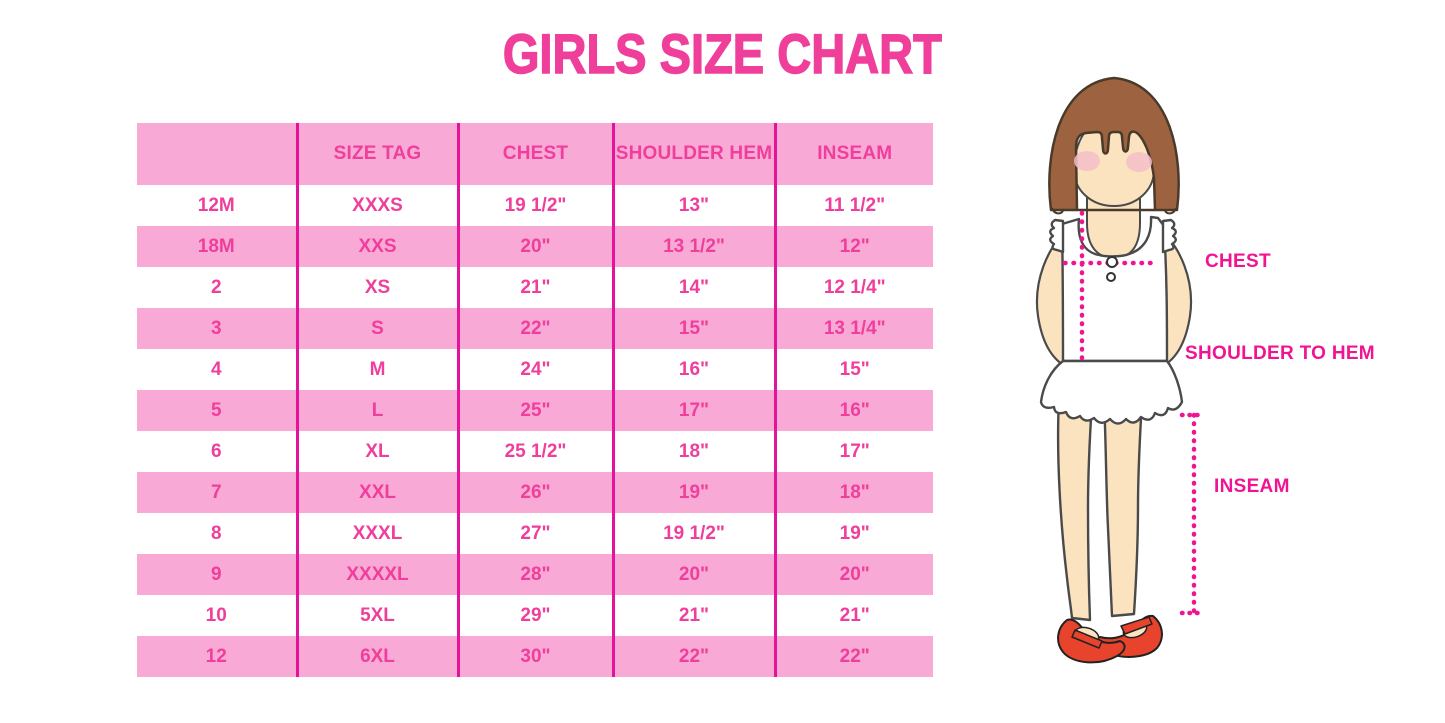 The image size is (1445, 723). Describe the element at coordinates (1169, 236) in the screenshot. I see `girl-shoulder-ruffle-right` at that location.